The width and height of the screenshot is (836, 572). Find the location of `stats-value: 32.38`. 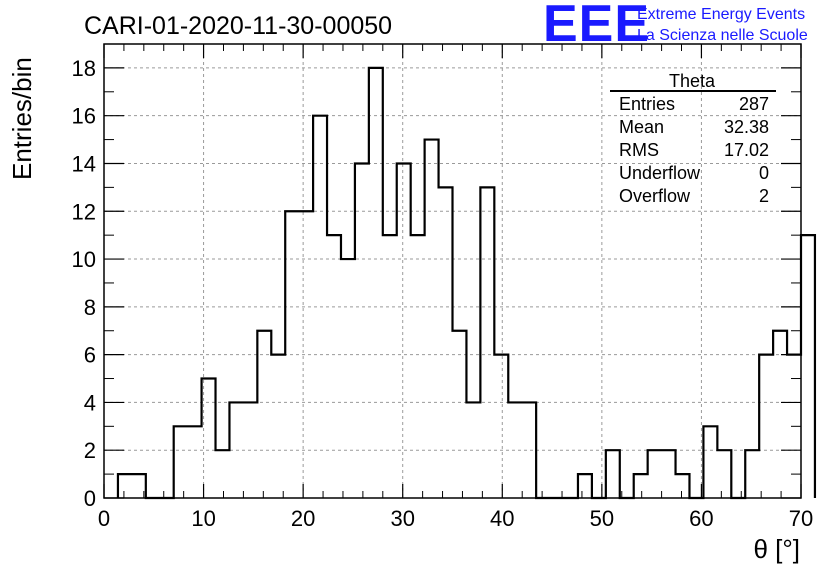

stats-value: 32.38 is located at coordinates (746, 127).